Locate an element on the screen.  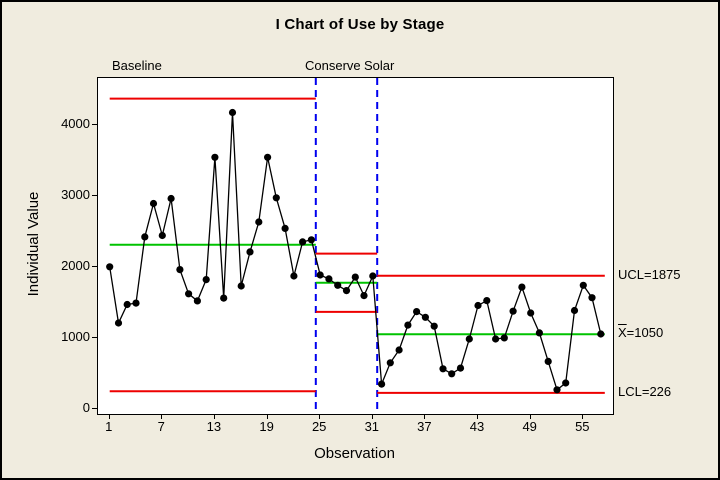
y-tick-label: 3000 is located at coordinates (75, 194).